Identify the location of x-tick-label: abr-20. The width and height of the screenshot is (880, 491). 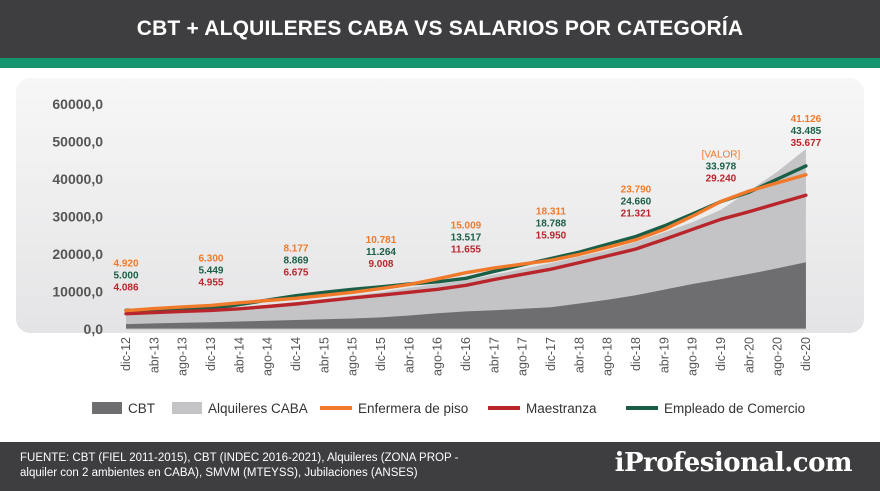
(749, 355).